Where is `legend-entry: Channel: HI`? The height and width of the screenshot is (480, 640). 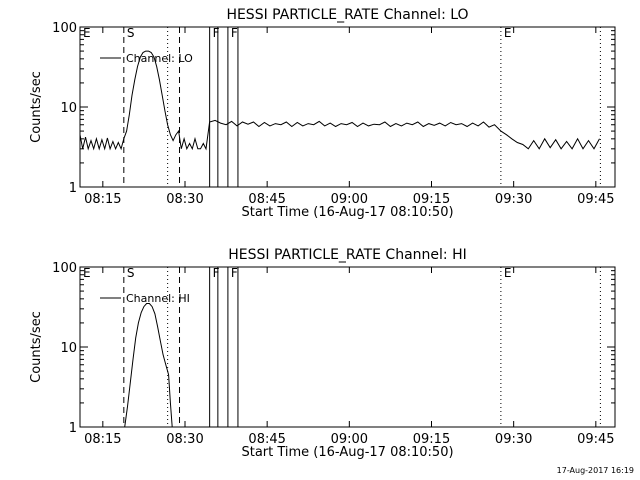 legend-entry: Channel: HI is located at coordinates (158, 298).